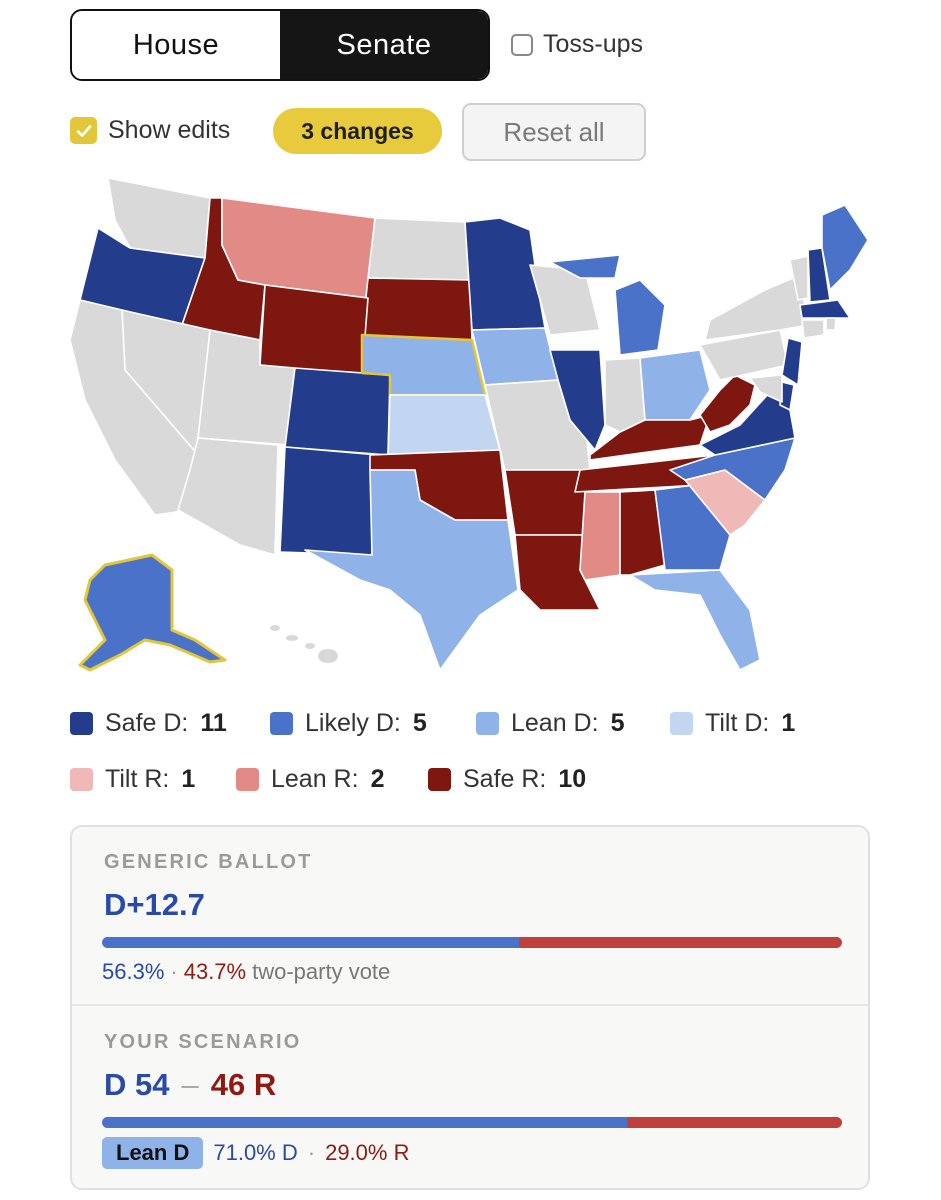 This screenshot has width=941, height=1200. I want to click on show-edits-toggle: Show edits, so click(150, 130).